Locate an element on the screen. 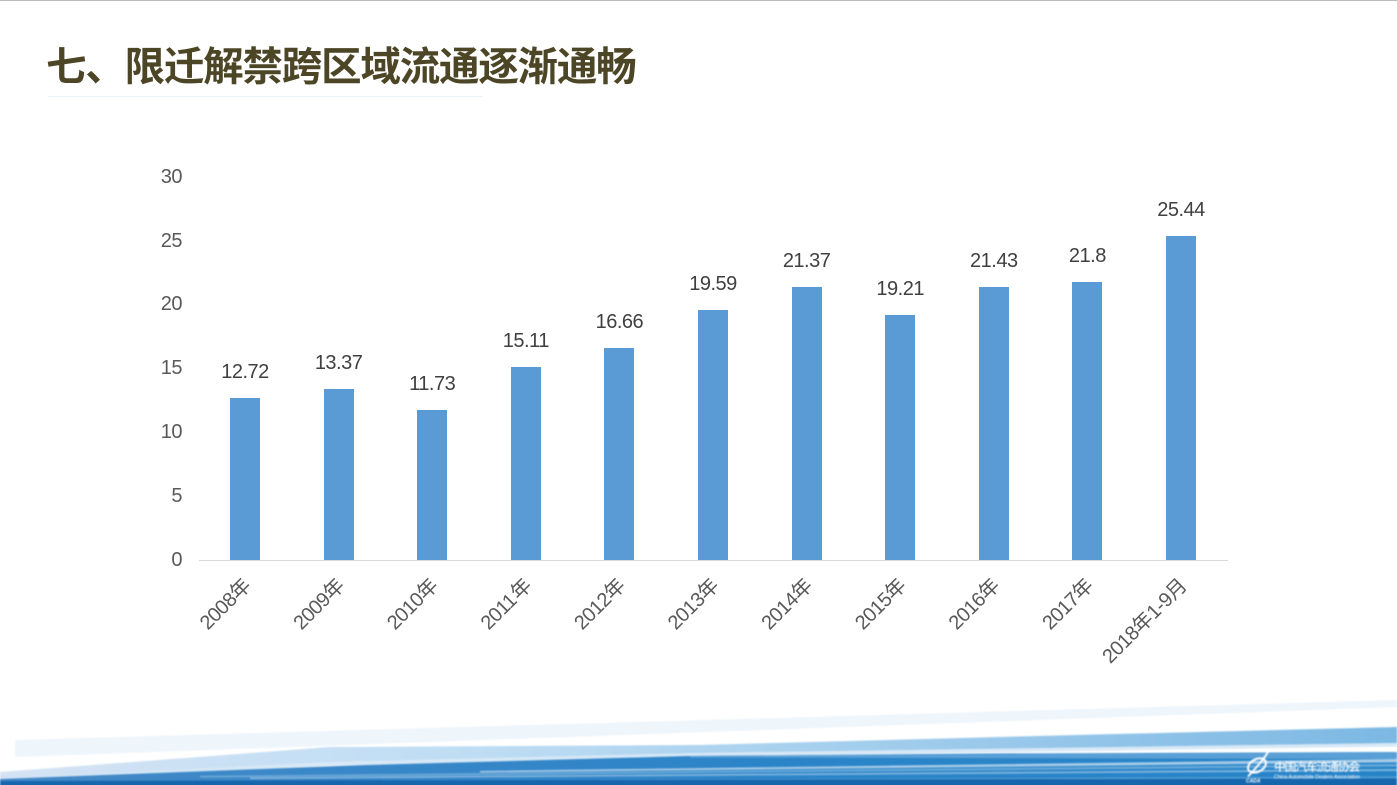  svg-text: 2013 is located at coordinates (687, 611).